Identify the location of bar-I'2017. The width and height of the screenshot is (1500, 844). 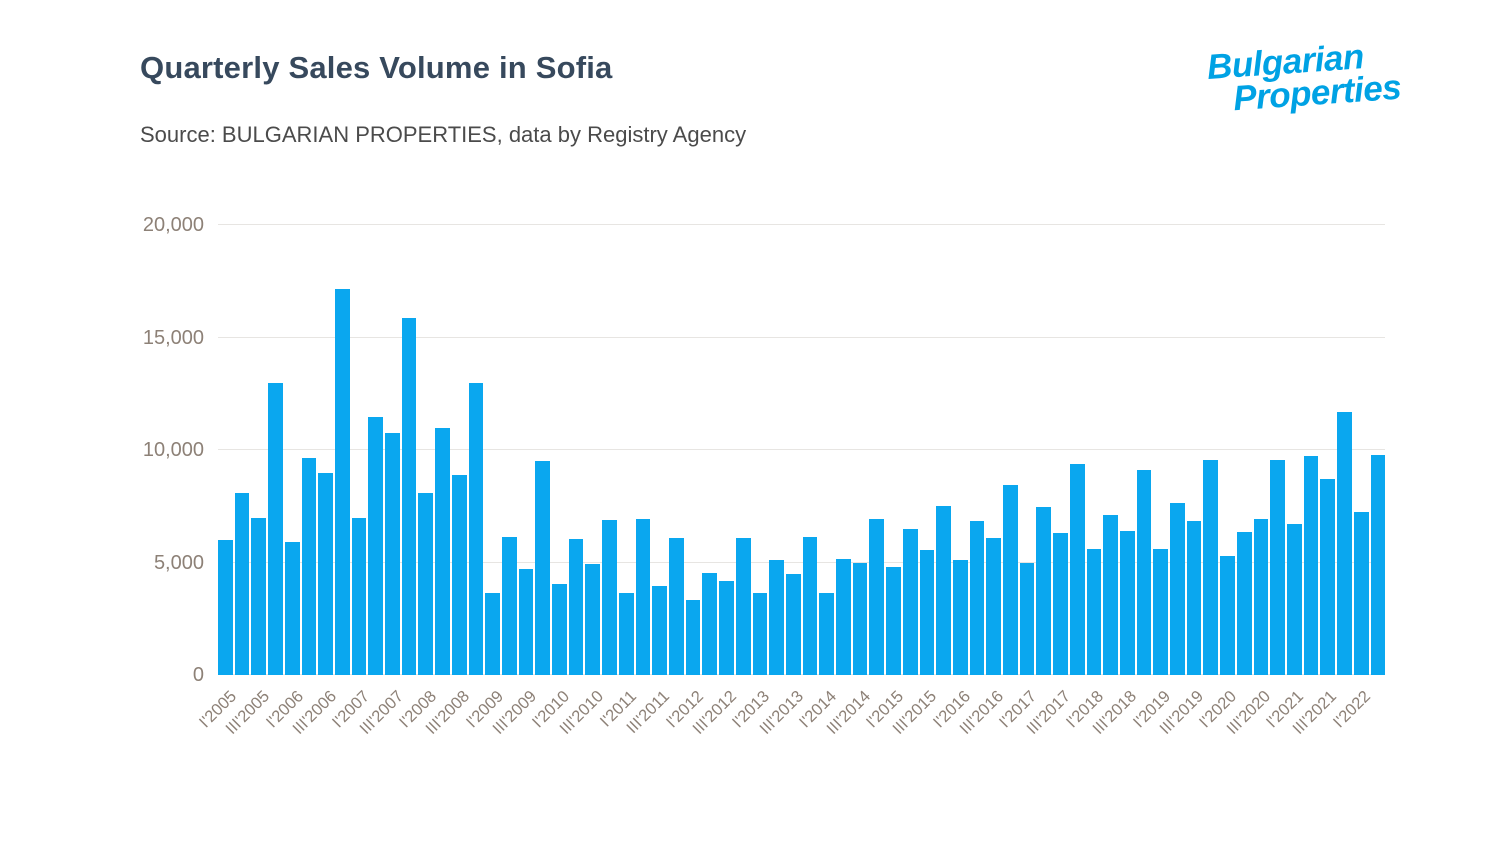
(1027, 618).